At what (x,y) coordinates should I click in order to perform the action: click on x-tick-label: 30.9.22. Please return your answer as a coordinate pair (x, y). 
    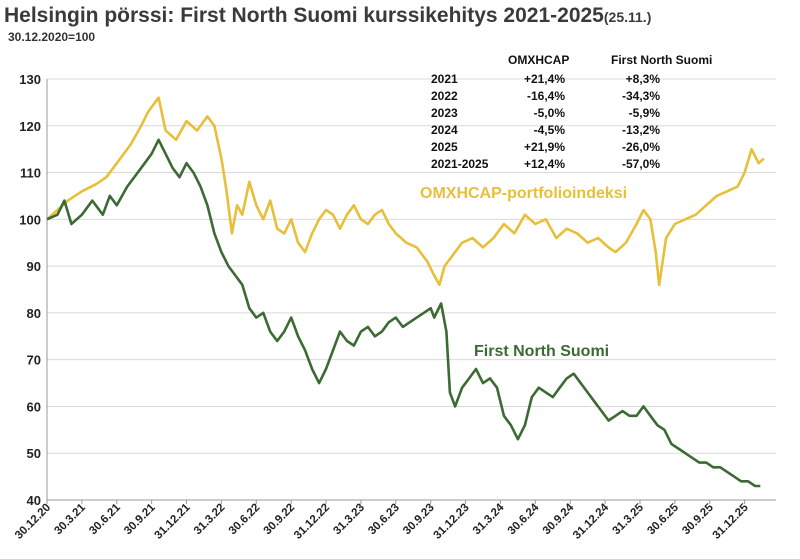
    Looking at the image, I should click on (280, 520).